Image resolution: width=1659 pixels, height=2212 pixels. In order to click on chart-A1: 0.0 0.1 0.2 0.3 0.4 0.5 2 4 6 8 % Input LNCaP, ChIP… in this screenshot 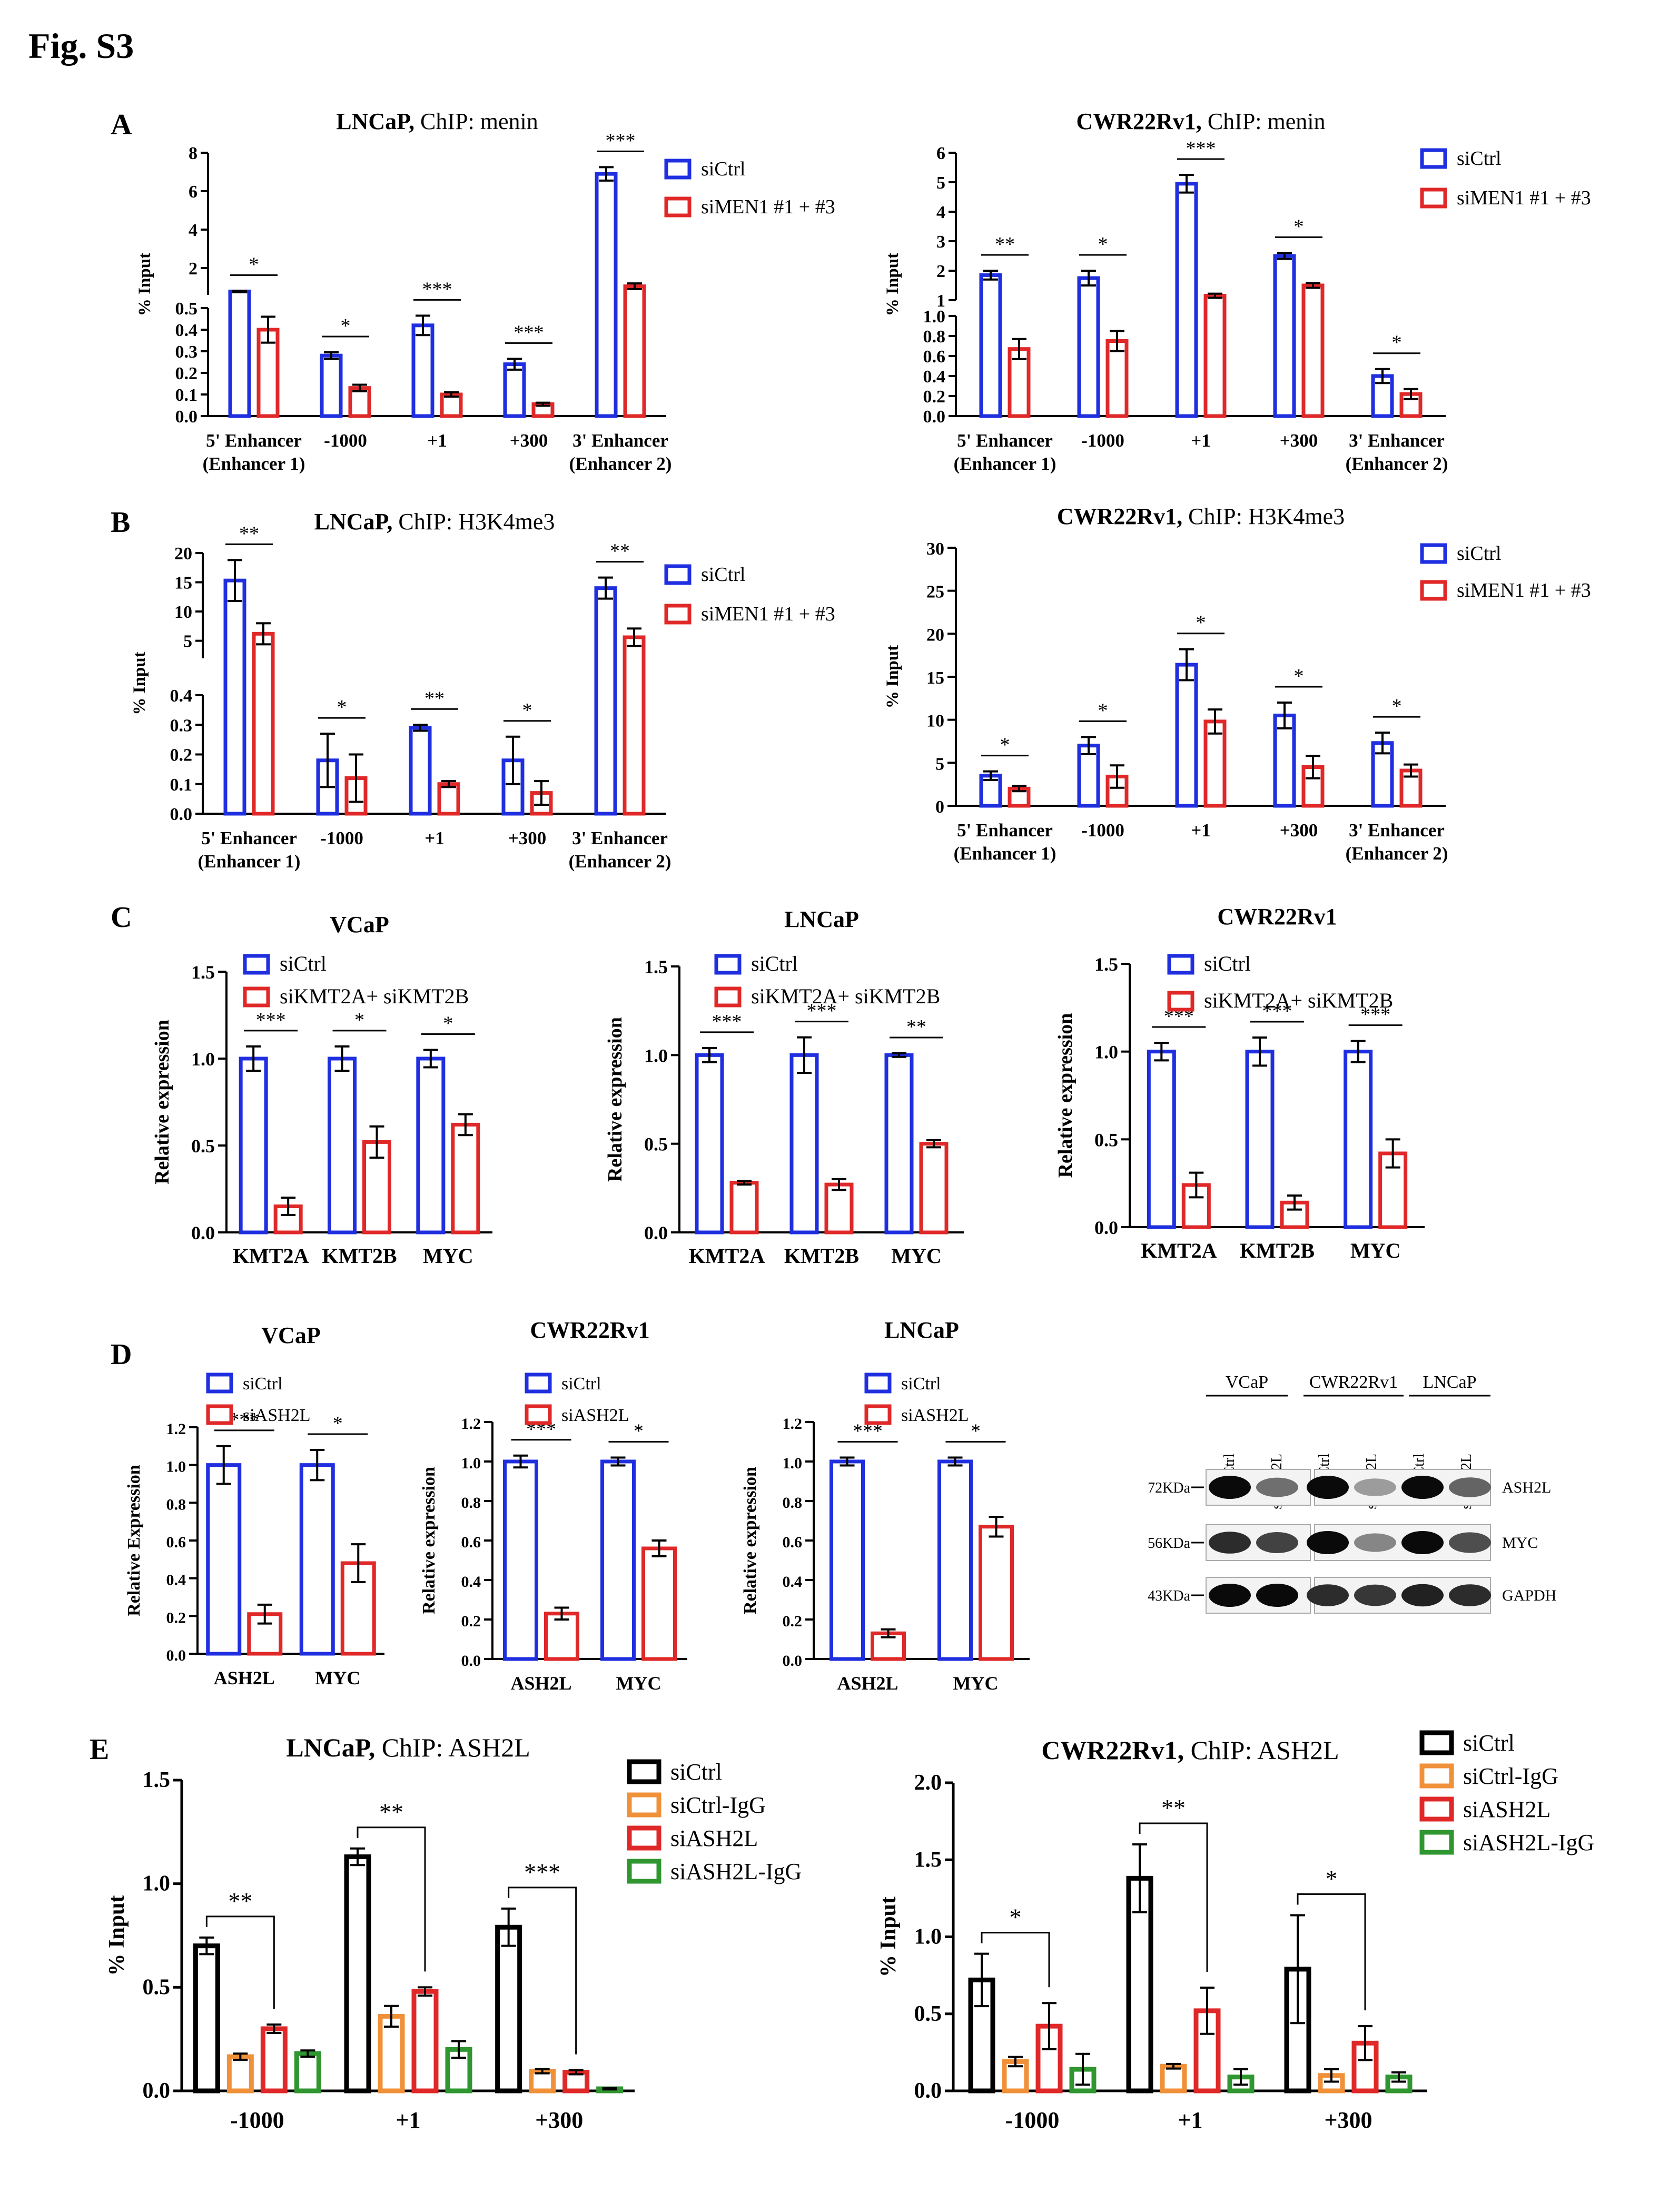, I will do `click(485, 291)`.